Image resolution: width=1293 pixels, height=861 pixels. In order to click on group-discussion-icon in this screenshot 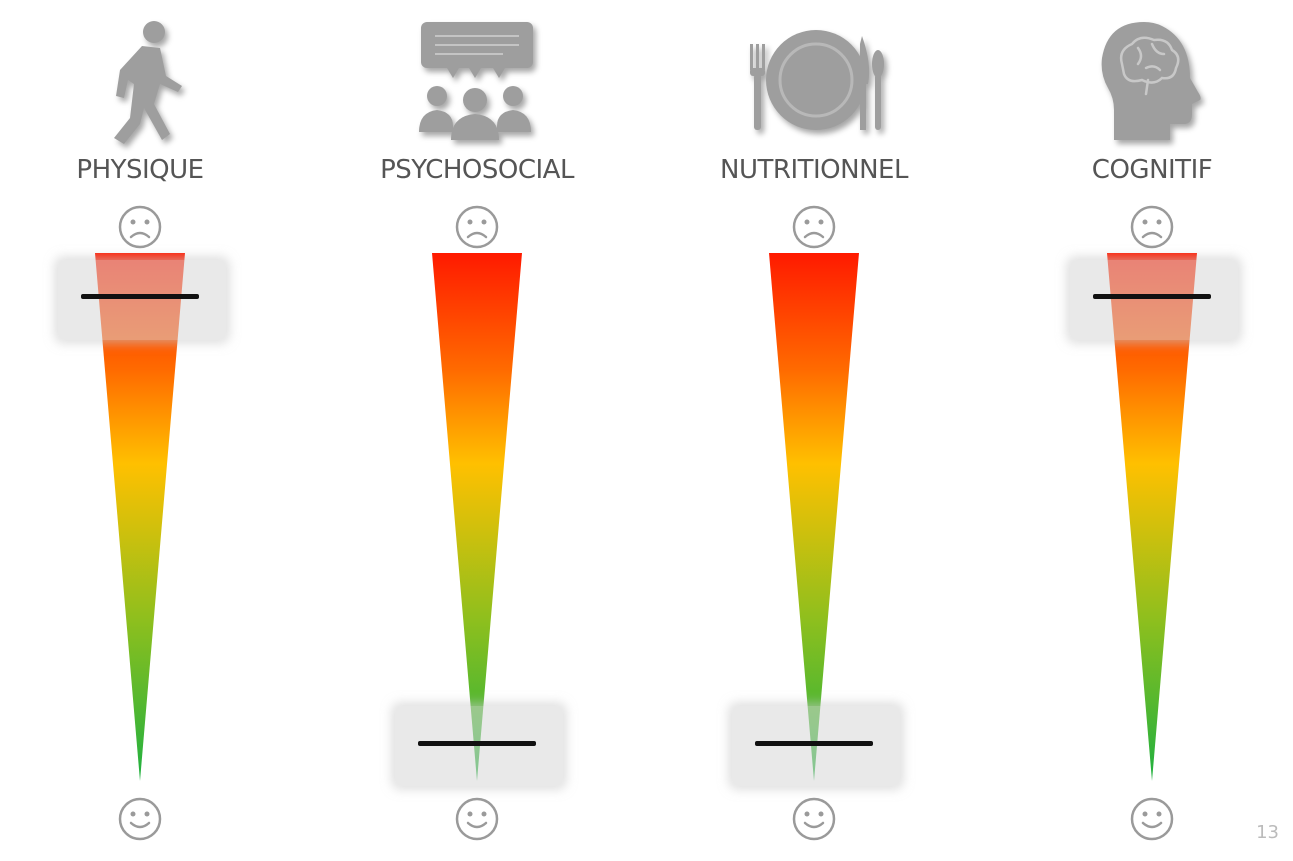, I will do `click(477, 79)`.